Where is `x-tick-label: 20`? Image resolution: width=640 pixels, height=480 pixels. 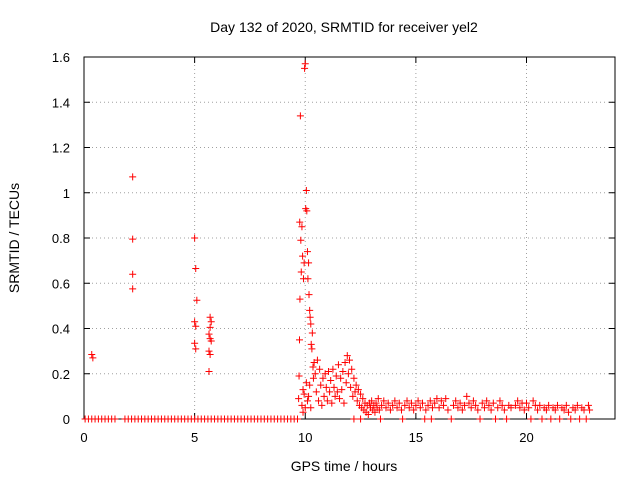 x-tick-label: 20 is located at coordinates (526, 437).